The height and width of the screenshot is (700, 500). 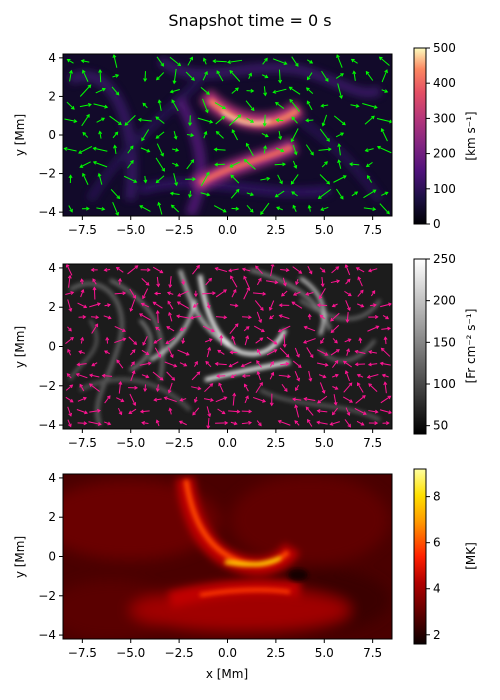 I want to click on x-tick-label: 2.5, so click(x=275, y=443).